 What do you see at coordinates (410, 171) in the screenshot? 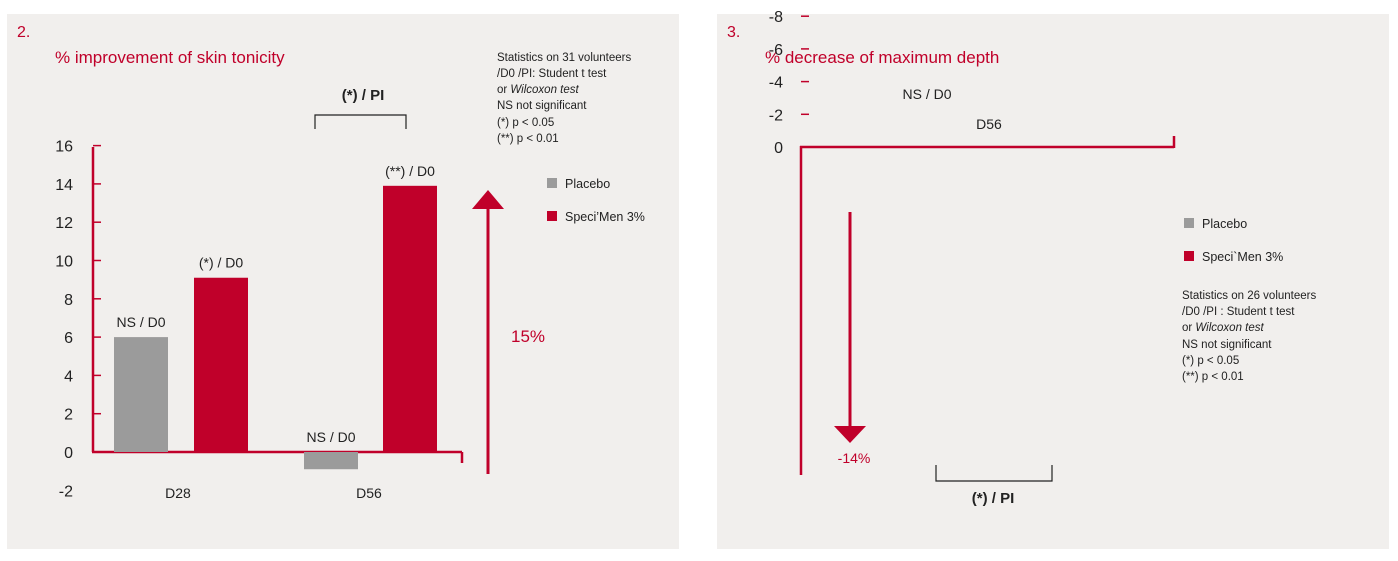
I see `bar-data-label: (**) / D0` at bounding box center [410, 171].